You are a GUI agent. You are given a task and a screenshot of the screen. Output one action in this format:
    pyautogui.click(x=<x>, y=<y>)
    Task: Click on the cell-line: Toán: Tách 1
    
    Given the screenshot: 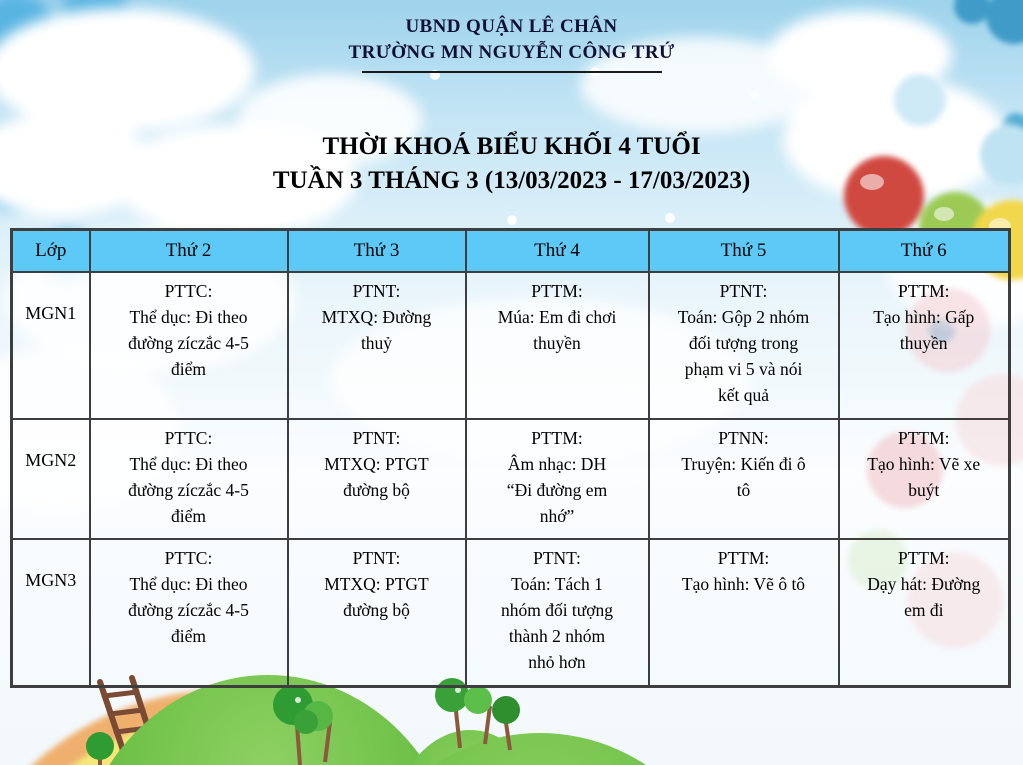 What is the action you would take?
    pyautogui.click(x=557, y=584)
    